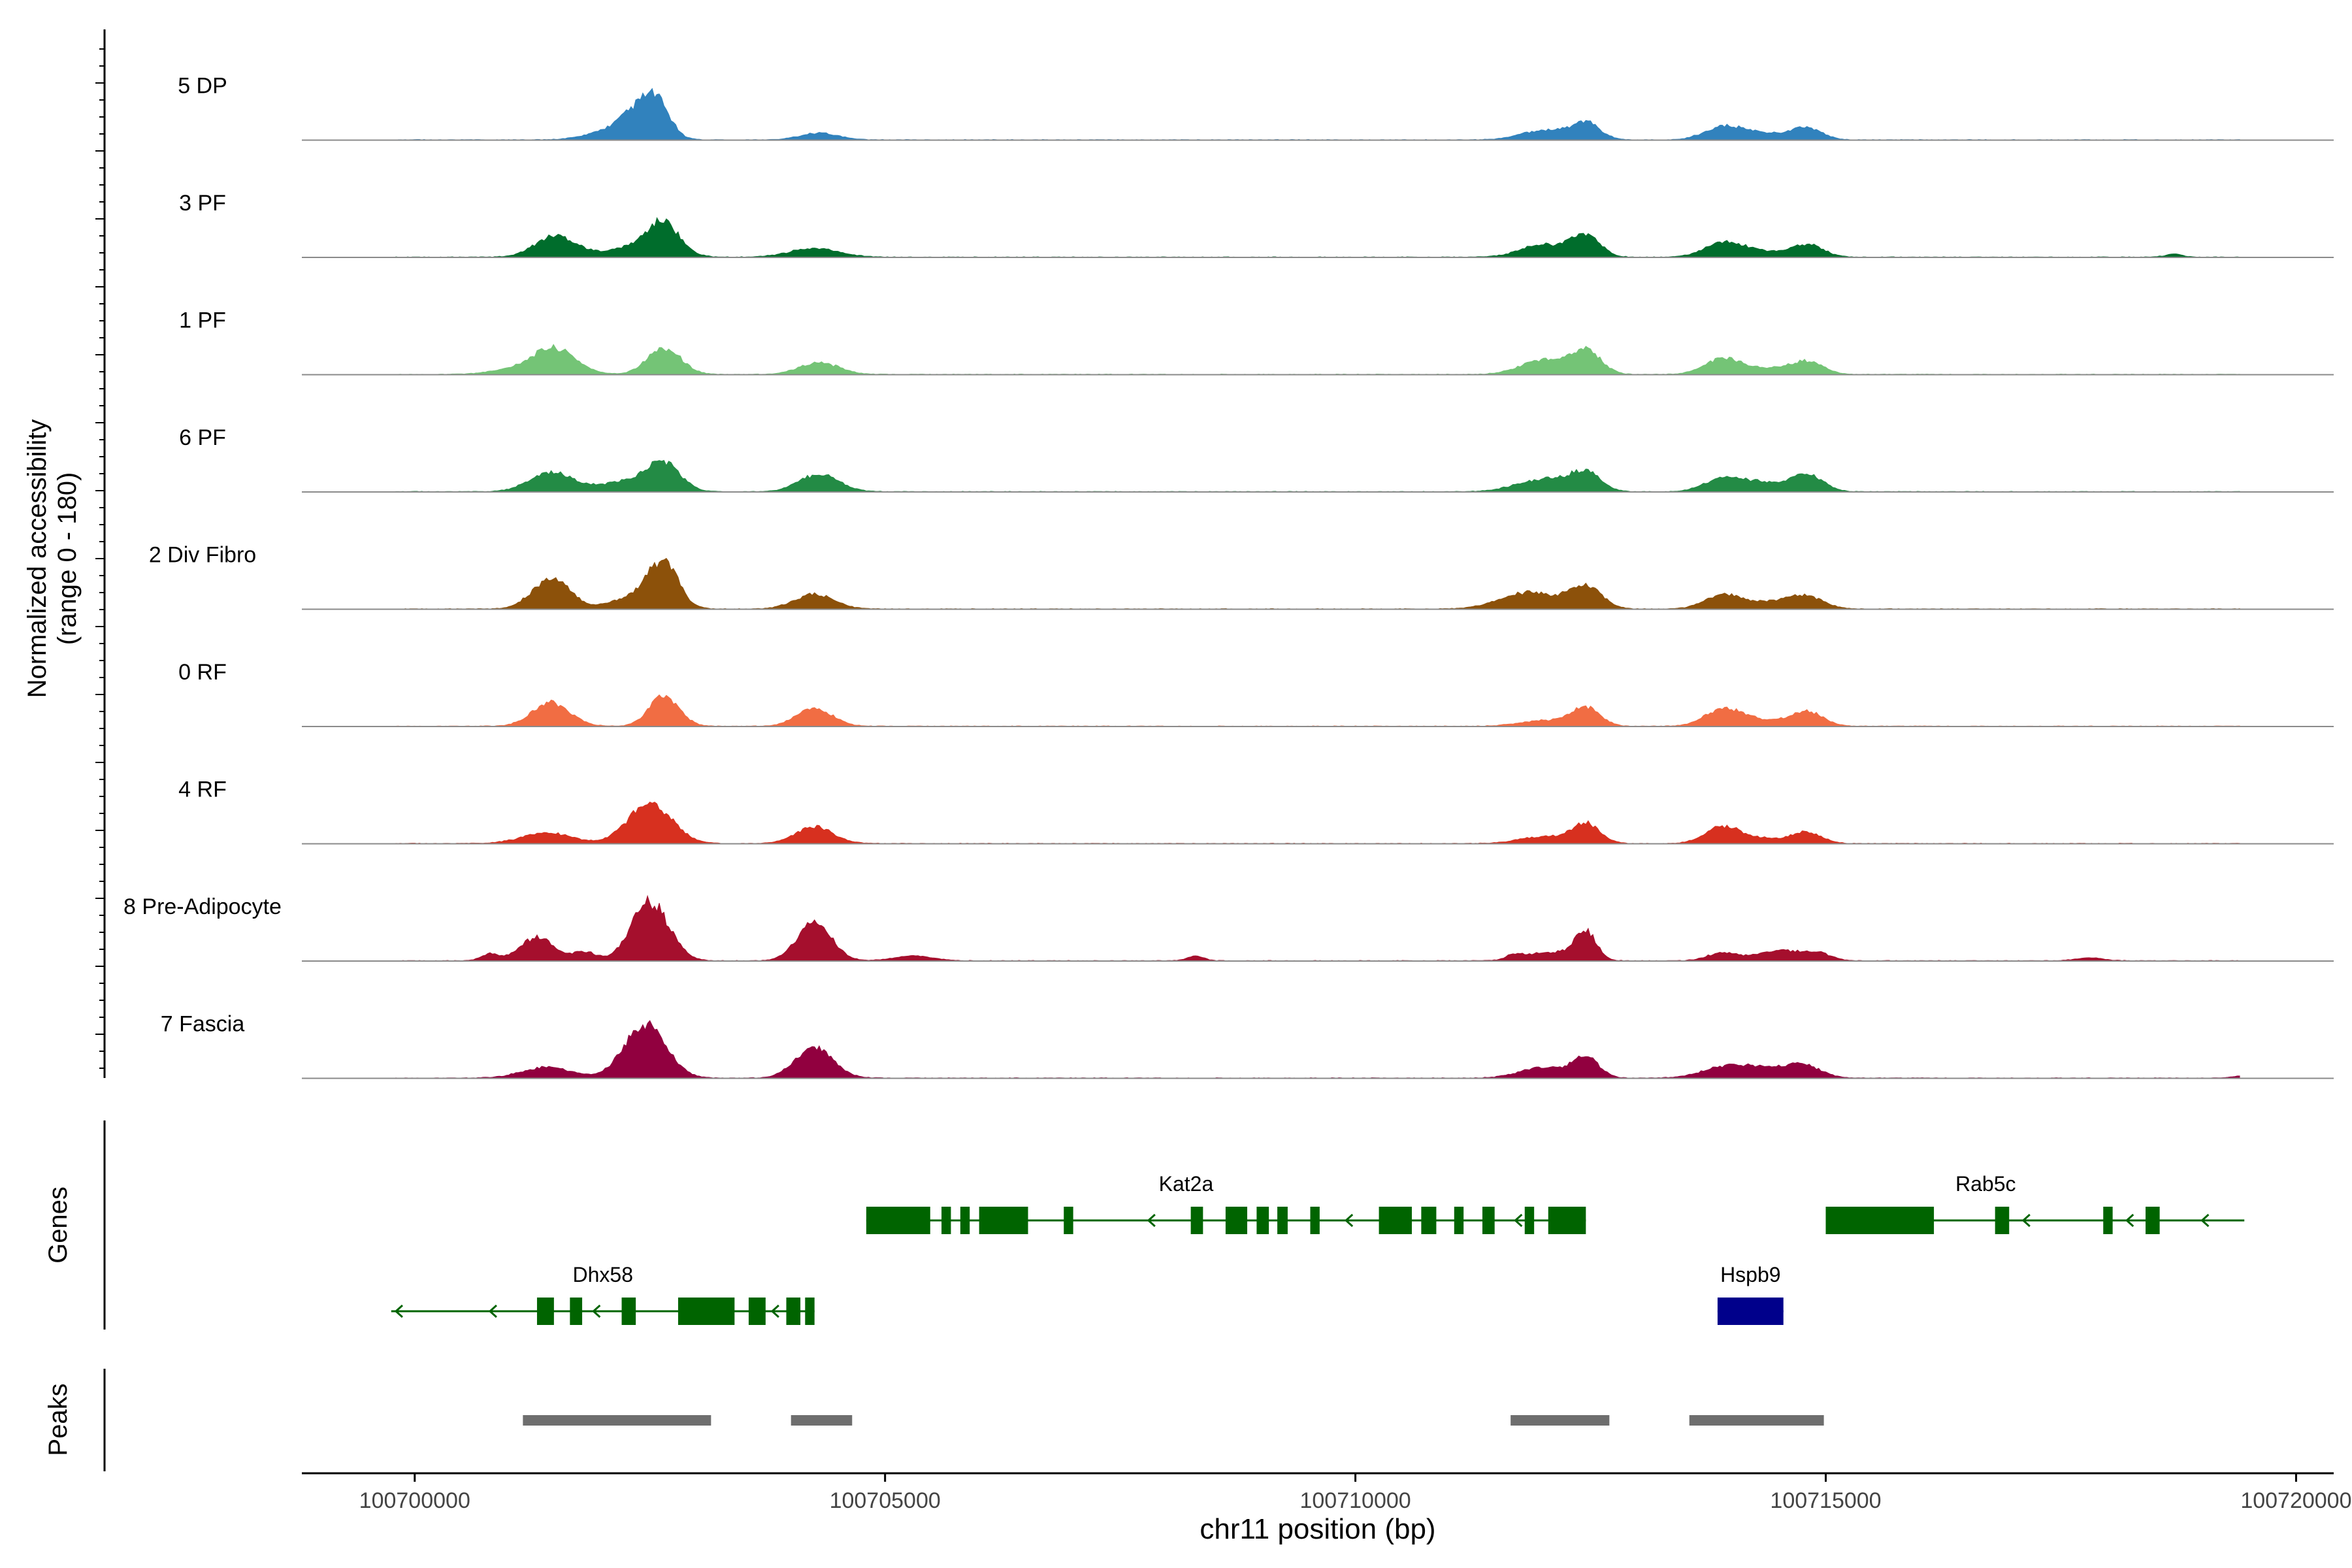  I want to click on coverage-track: 1 PF, so click(1256, 342).